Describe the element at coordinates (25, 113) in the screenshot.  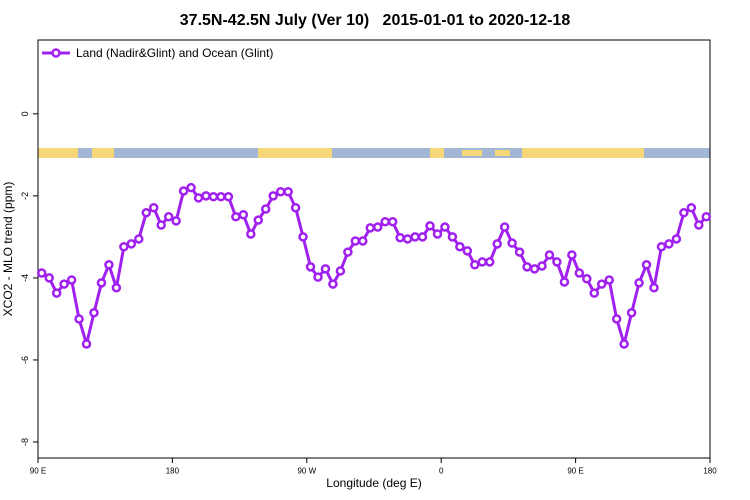
I see `y-tick-label: 0` at that location.